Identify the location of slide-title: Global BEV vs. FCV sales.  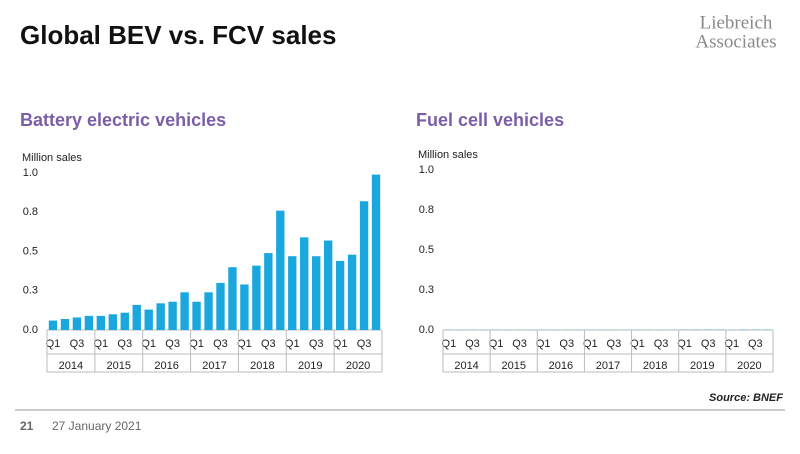
(178, 35).